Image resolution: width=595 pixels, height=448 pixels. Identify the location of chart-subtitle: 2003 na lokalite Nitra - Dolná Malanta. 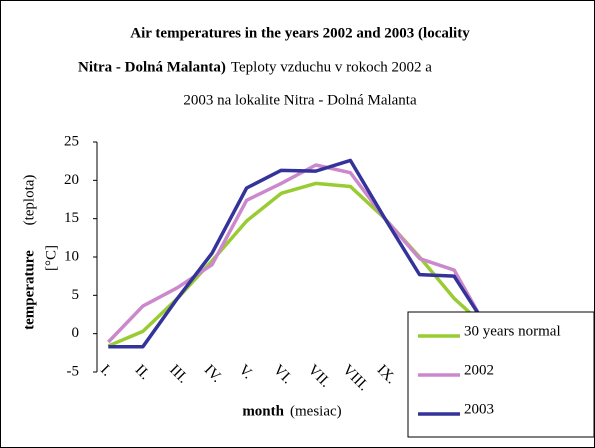
(300, 100).